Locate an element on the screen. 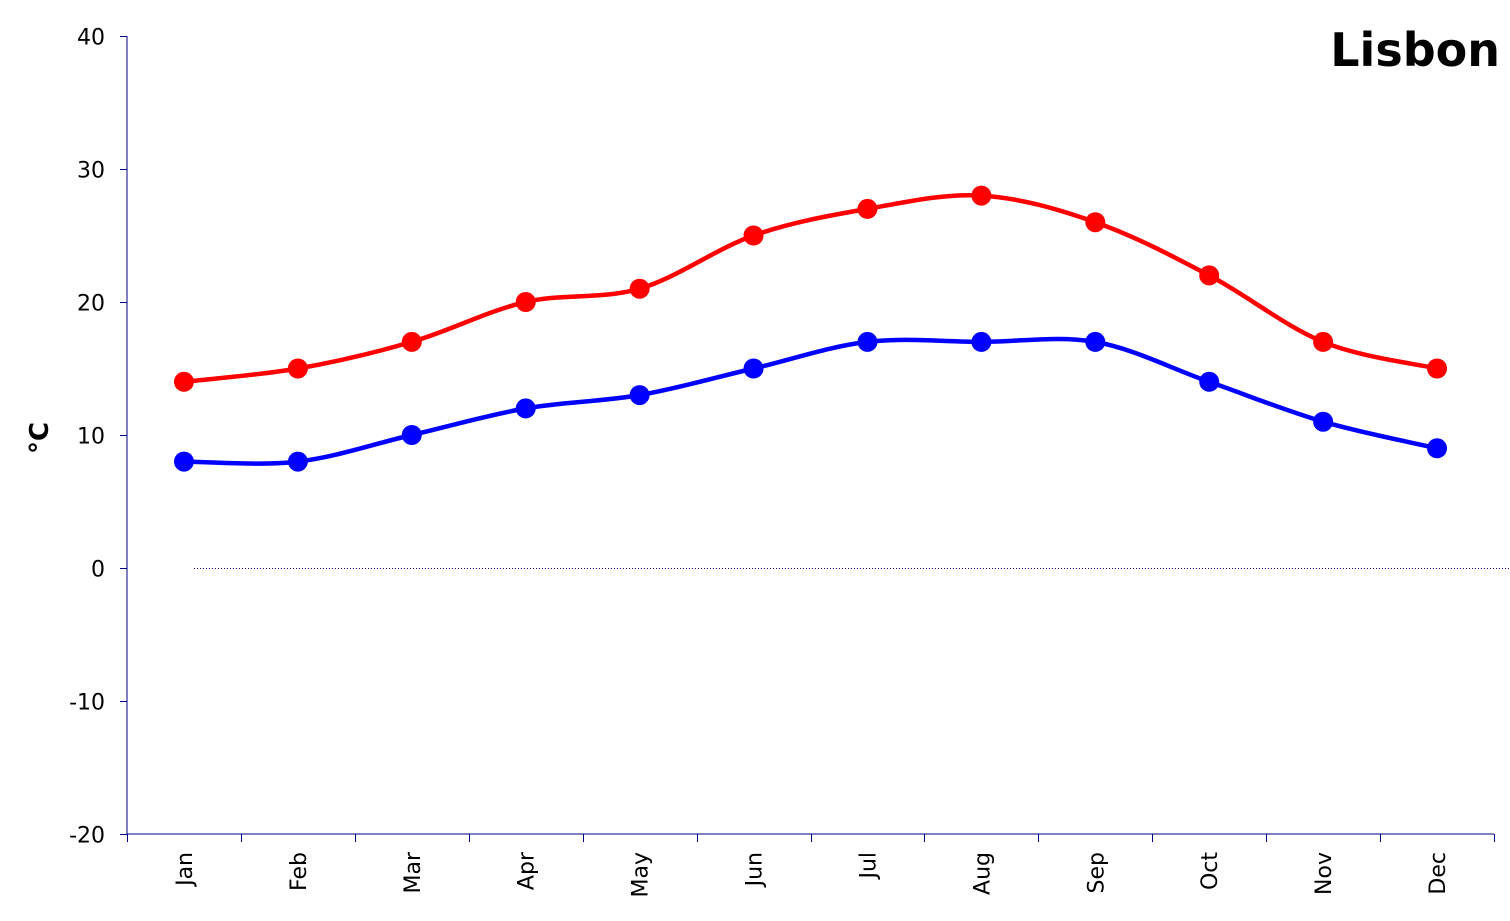 This screenshot has width=1510, height=921. y-axis-label: °C is located at coordinates (40, 438).